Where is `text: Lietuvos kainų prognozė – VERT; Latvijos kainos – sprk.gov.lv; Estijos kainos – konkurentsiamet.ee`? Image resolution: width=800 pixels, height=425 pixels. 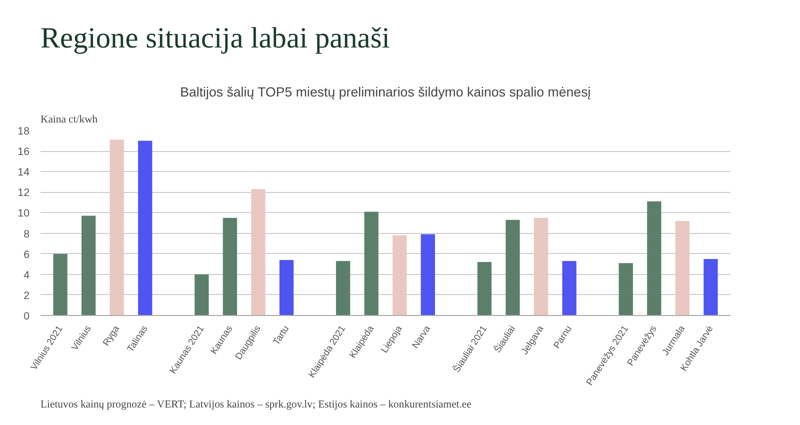
text: Lietuvos kainų prognozė – VERT; Latvijos kainos – sprk.gov.lv; Estijos kainos – konkurentsiamet.ee is located at coordinates (256, 405).